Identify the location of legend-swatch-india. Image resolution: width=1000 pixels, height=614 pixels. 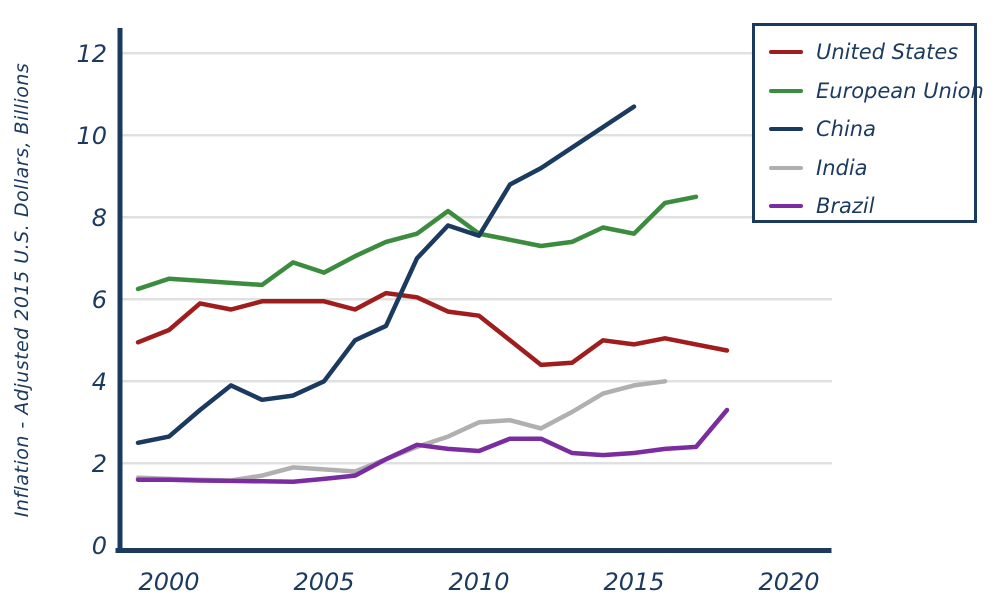
(786, 167).